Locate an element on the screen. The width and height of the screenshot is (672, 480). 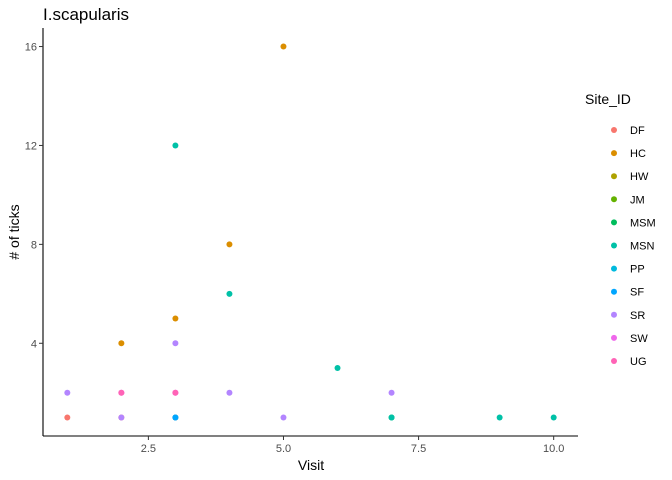
legend-title: Site_ID is located at coordinates (608, 99).